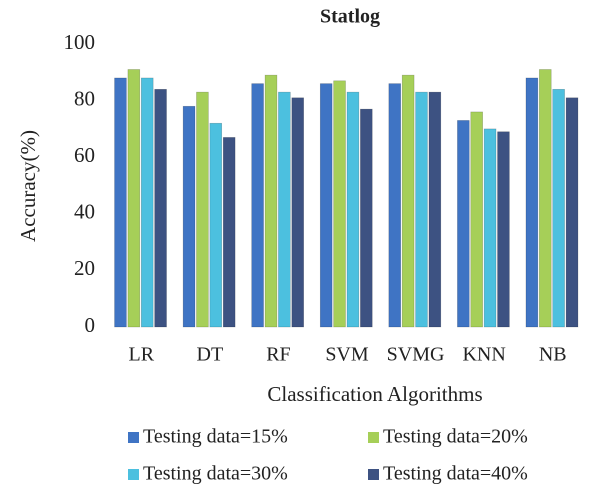 The image size is (609, 490). I want to click on x-tick-label: DT, so click(210, 355).